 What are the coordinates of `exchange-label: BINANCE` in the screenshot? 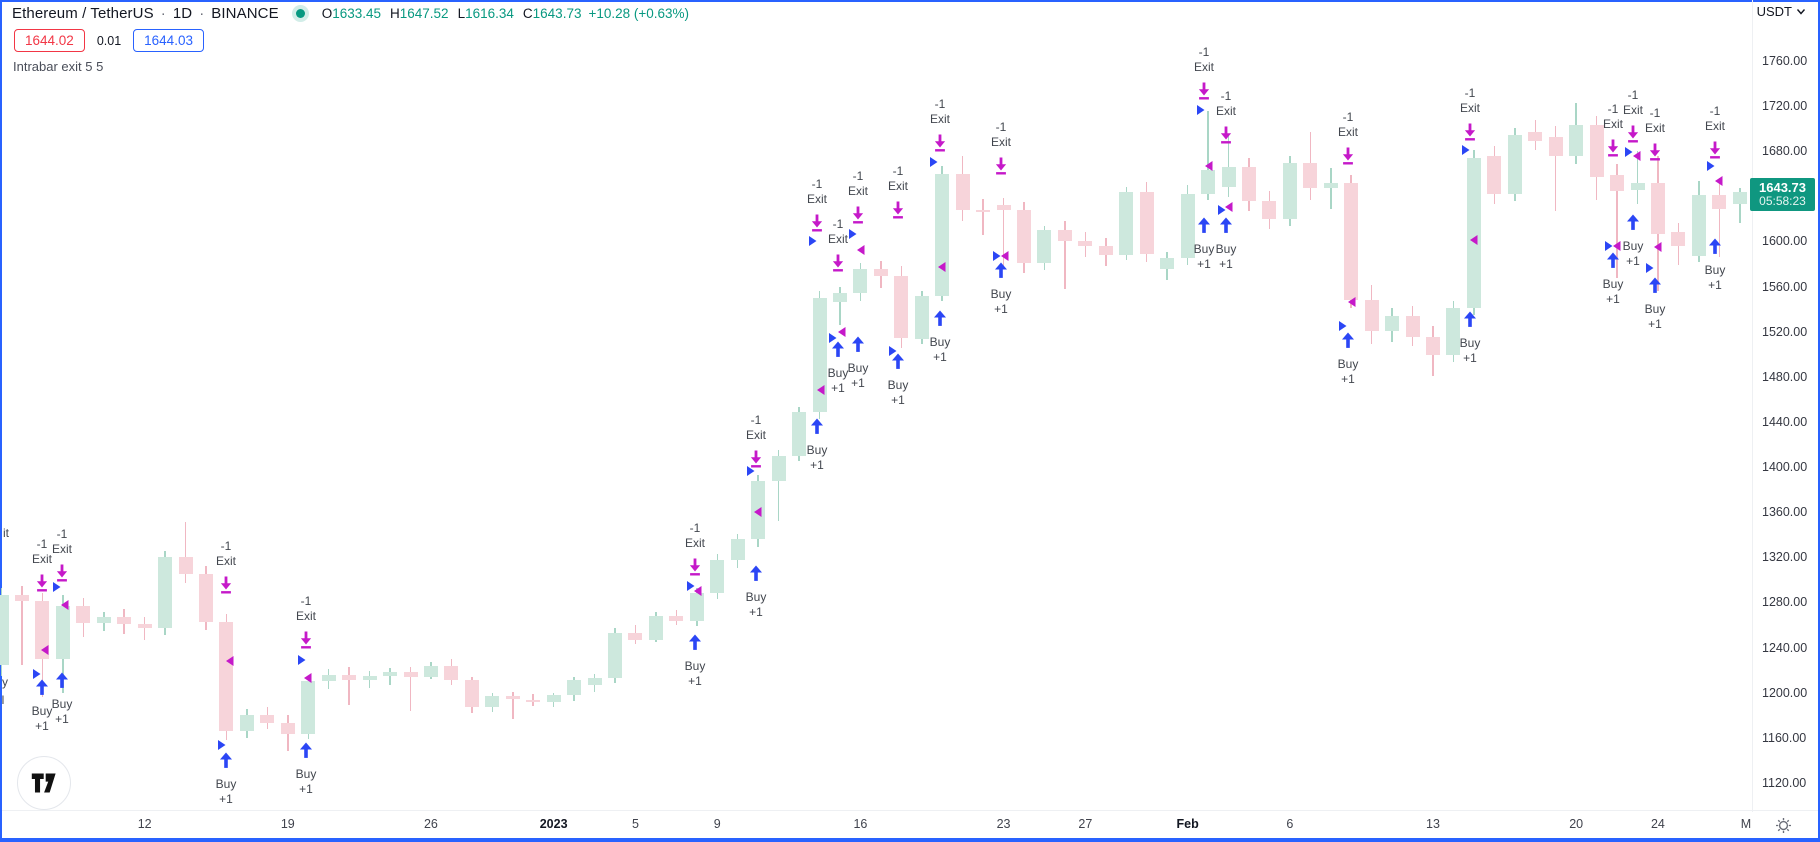 It's located at (245, 13).